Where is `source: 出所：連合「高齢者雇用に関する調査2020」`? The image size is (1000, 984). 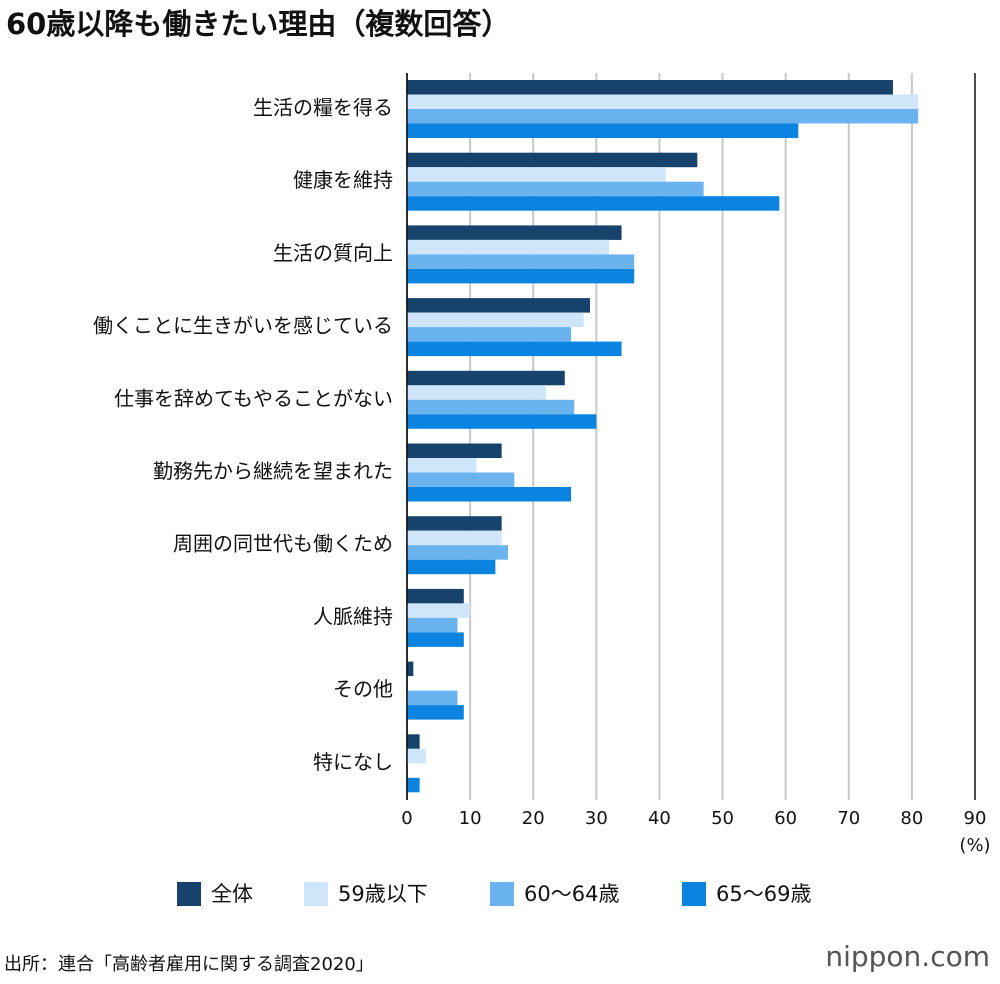
source: 出所：連合「高齢者雇用に関する調査2020」 is located at coordinates (189, 964).